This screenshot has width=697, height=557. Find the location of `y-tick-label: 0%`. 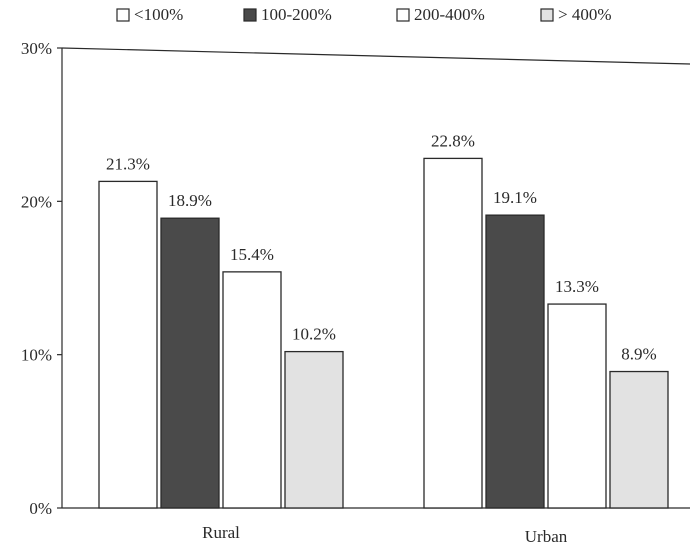

y-tick-label: 0% is located at coordinates (40, 508).